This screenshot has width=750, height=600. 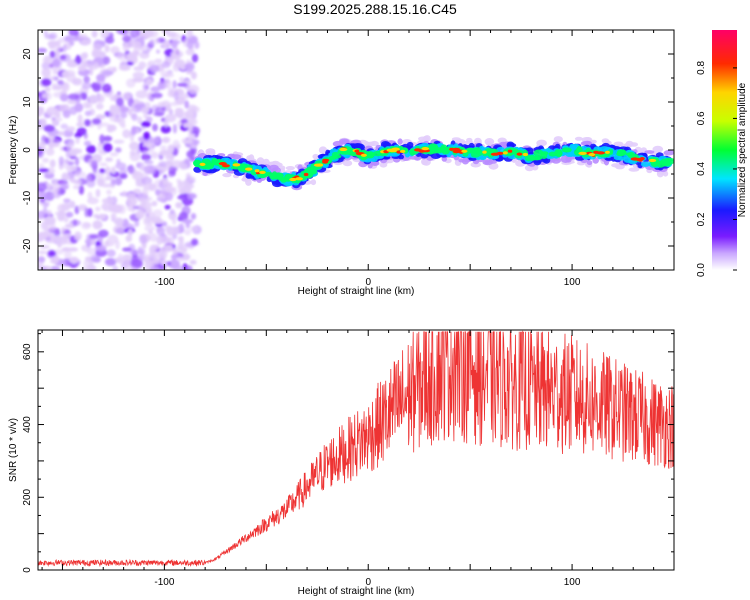 I want to click on colorbar-tick-label: 0.0, so click(x=701, y=270).